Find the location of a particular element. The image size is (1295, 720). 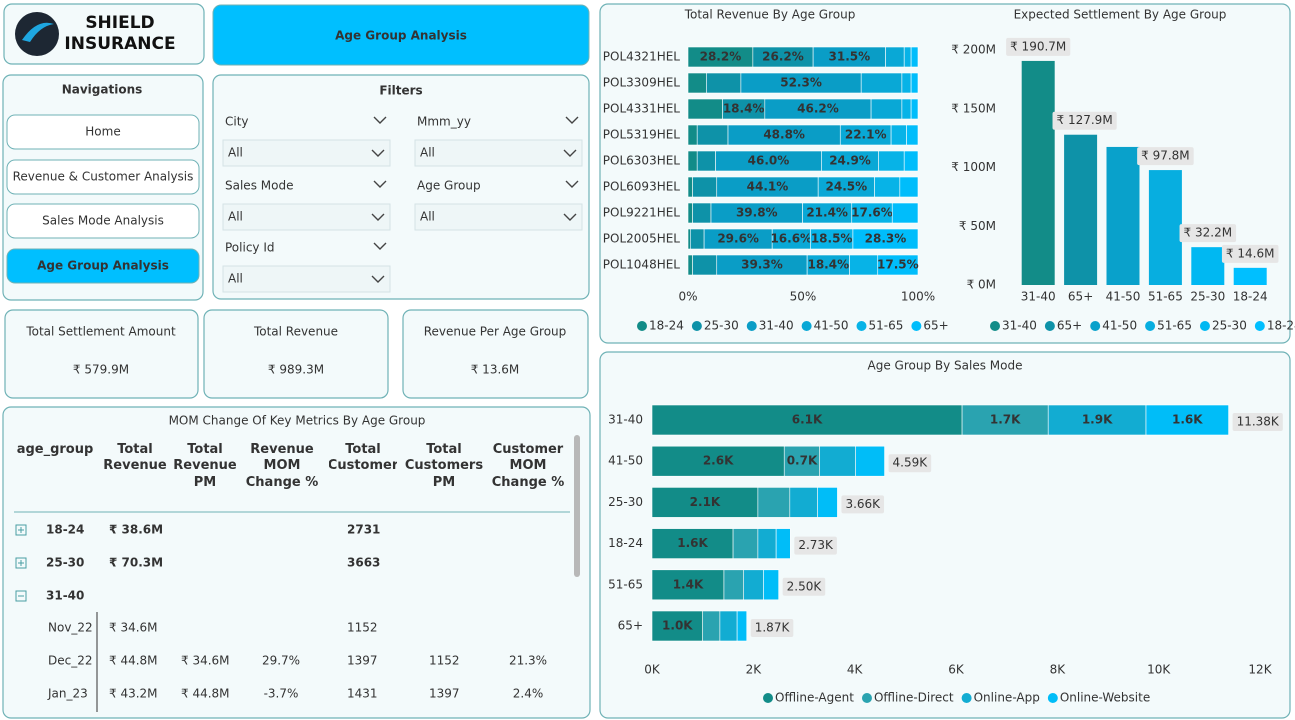

nav-button-label: Home is located at coordinates (102, 132).